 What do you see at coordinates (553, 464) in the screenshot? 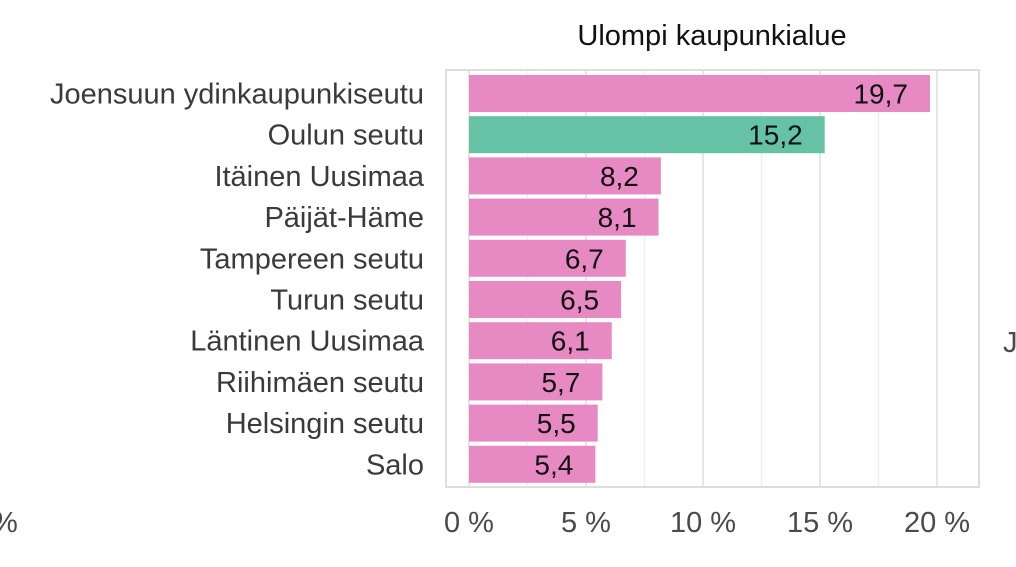
I see `data-label: 5,4` at bounding box center [553, 464].